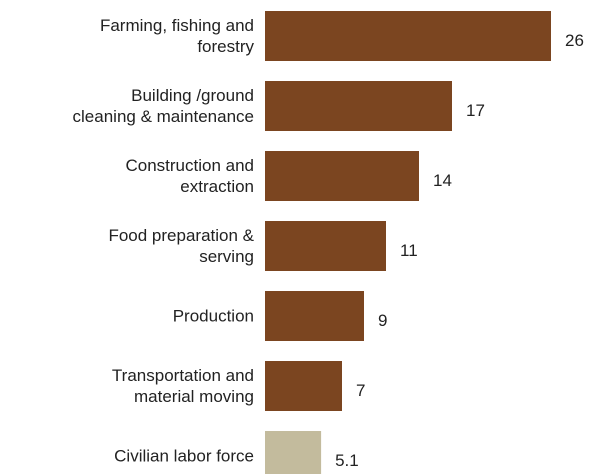 This screenshot has height=474, width=604. What do you see at coordinates (409, 250) in the screenshot?
I see `value-label: 11` at bounding box center [409, 250].